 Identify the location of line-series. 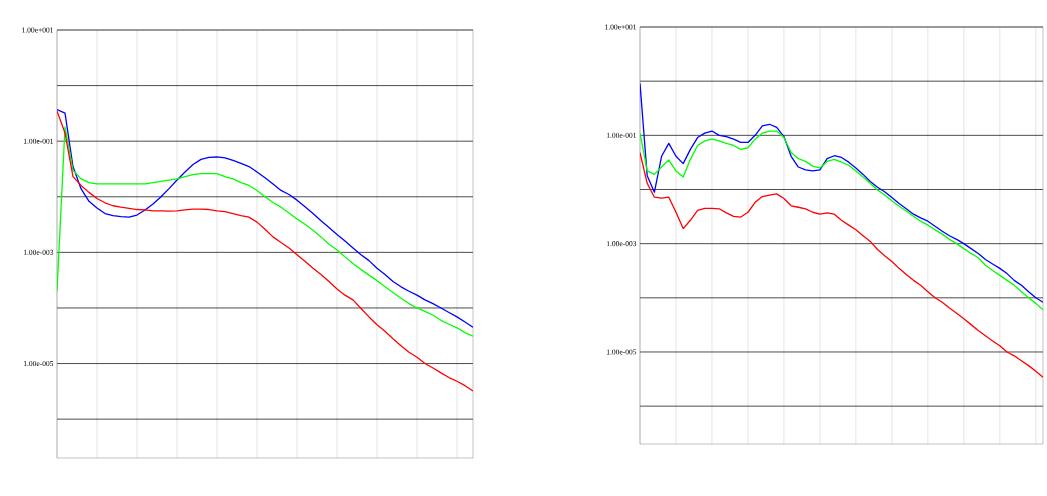
(842, 220).